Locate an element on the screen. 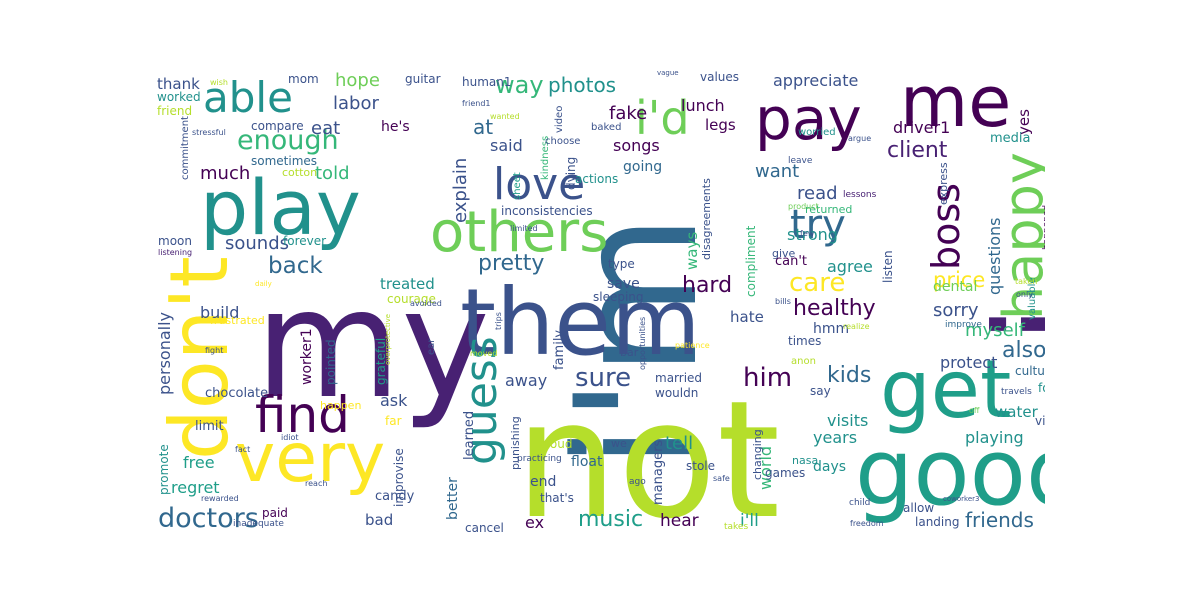 This screenshot has height=600, width=1200. word-realize: realize is located at coordinates (856, 326).